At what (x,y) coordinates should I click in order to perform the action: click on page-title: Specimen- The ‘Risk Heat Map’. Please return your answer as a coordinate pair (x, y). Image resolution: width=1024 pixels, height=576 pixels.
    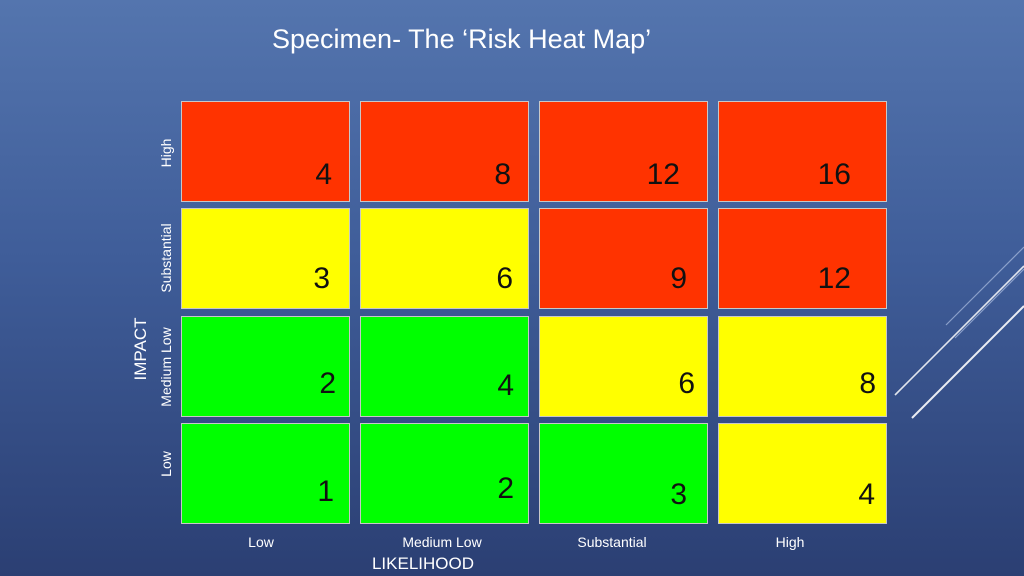
    Looking at the image, I should click on (462, 39).